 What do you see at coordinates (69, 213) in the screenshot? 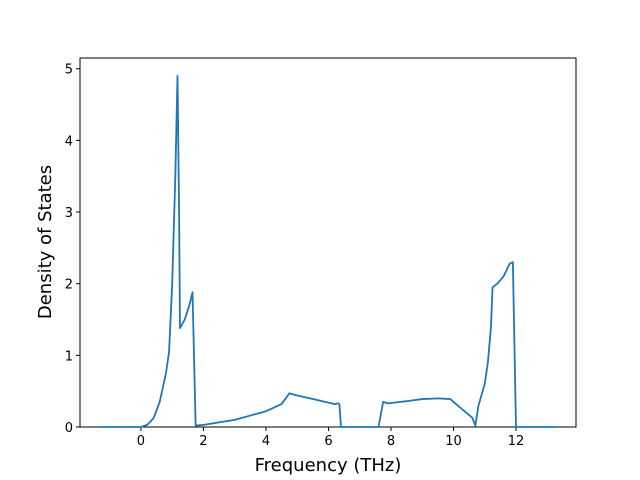
I see `y-tick-label: 3` at bounding box center [69, 213].